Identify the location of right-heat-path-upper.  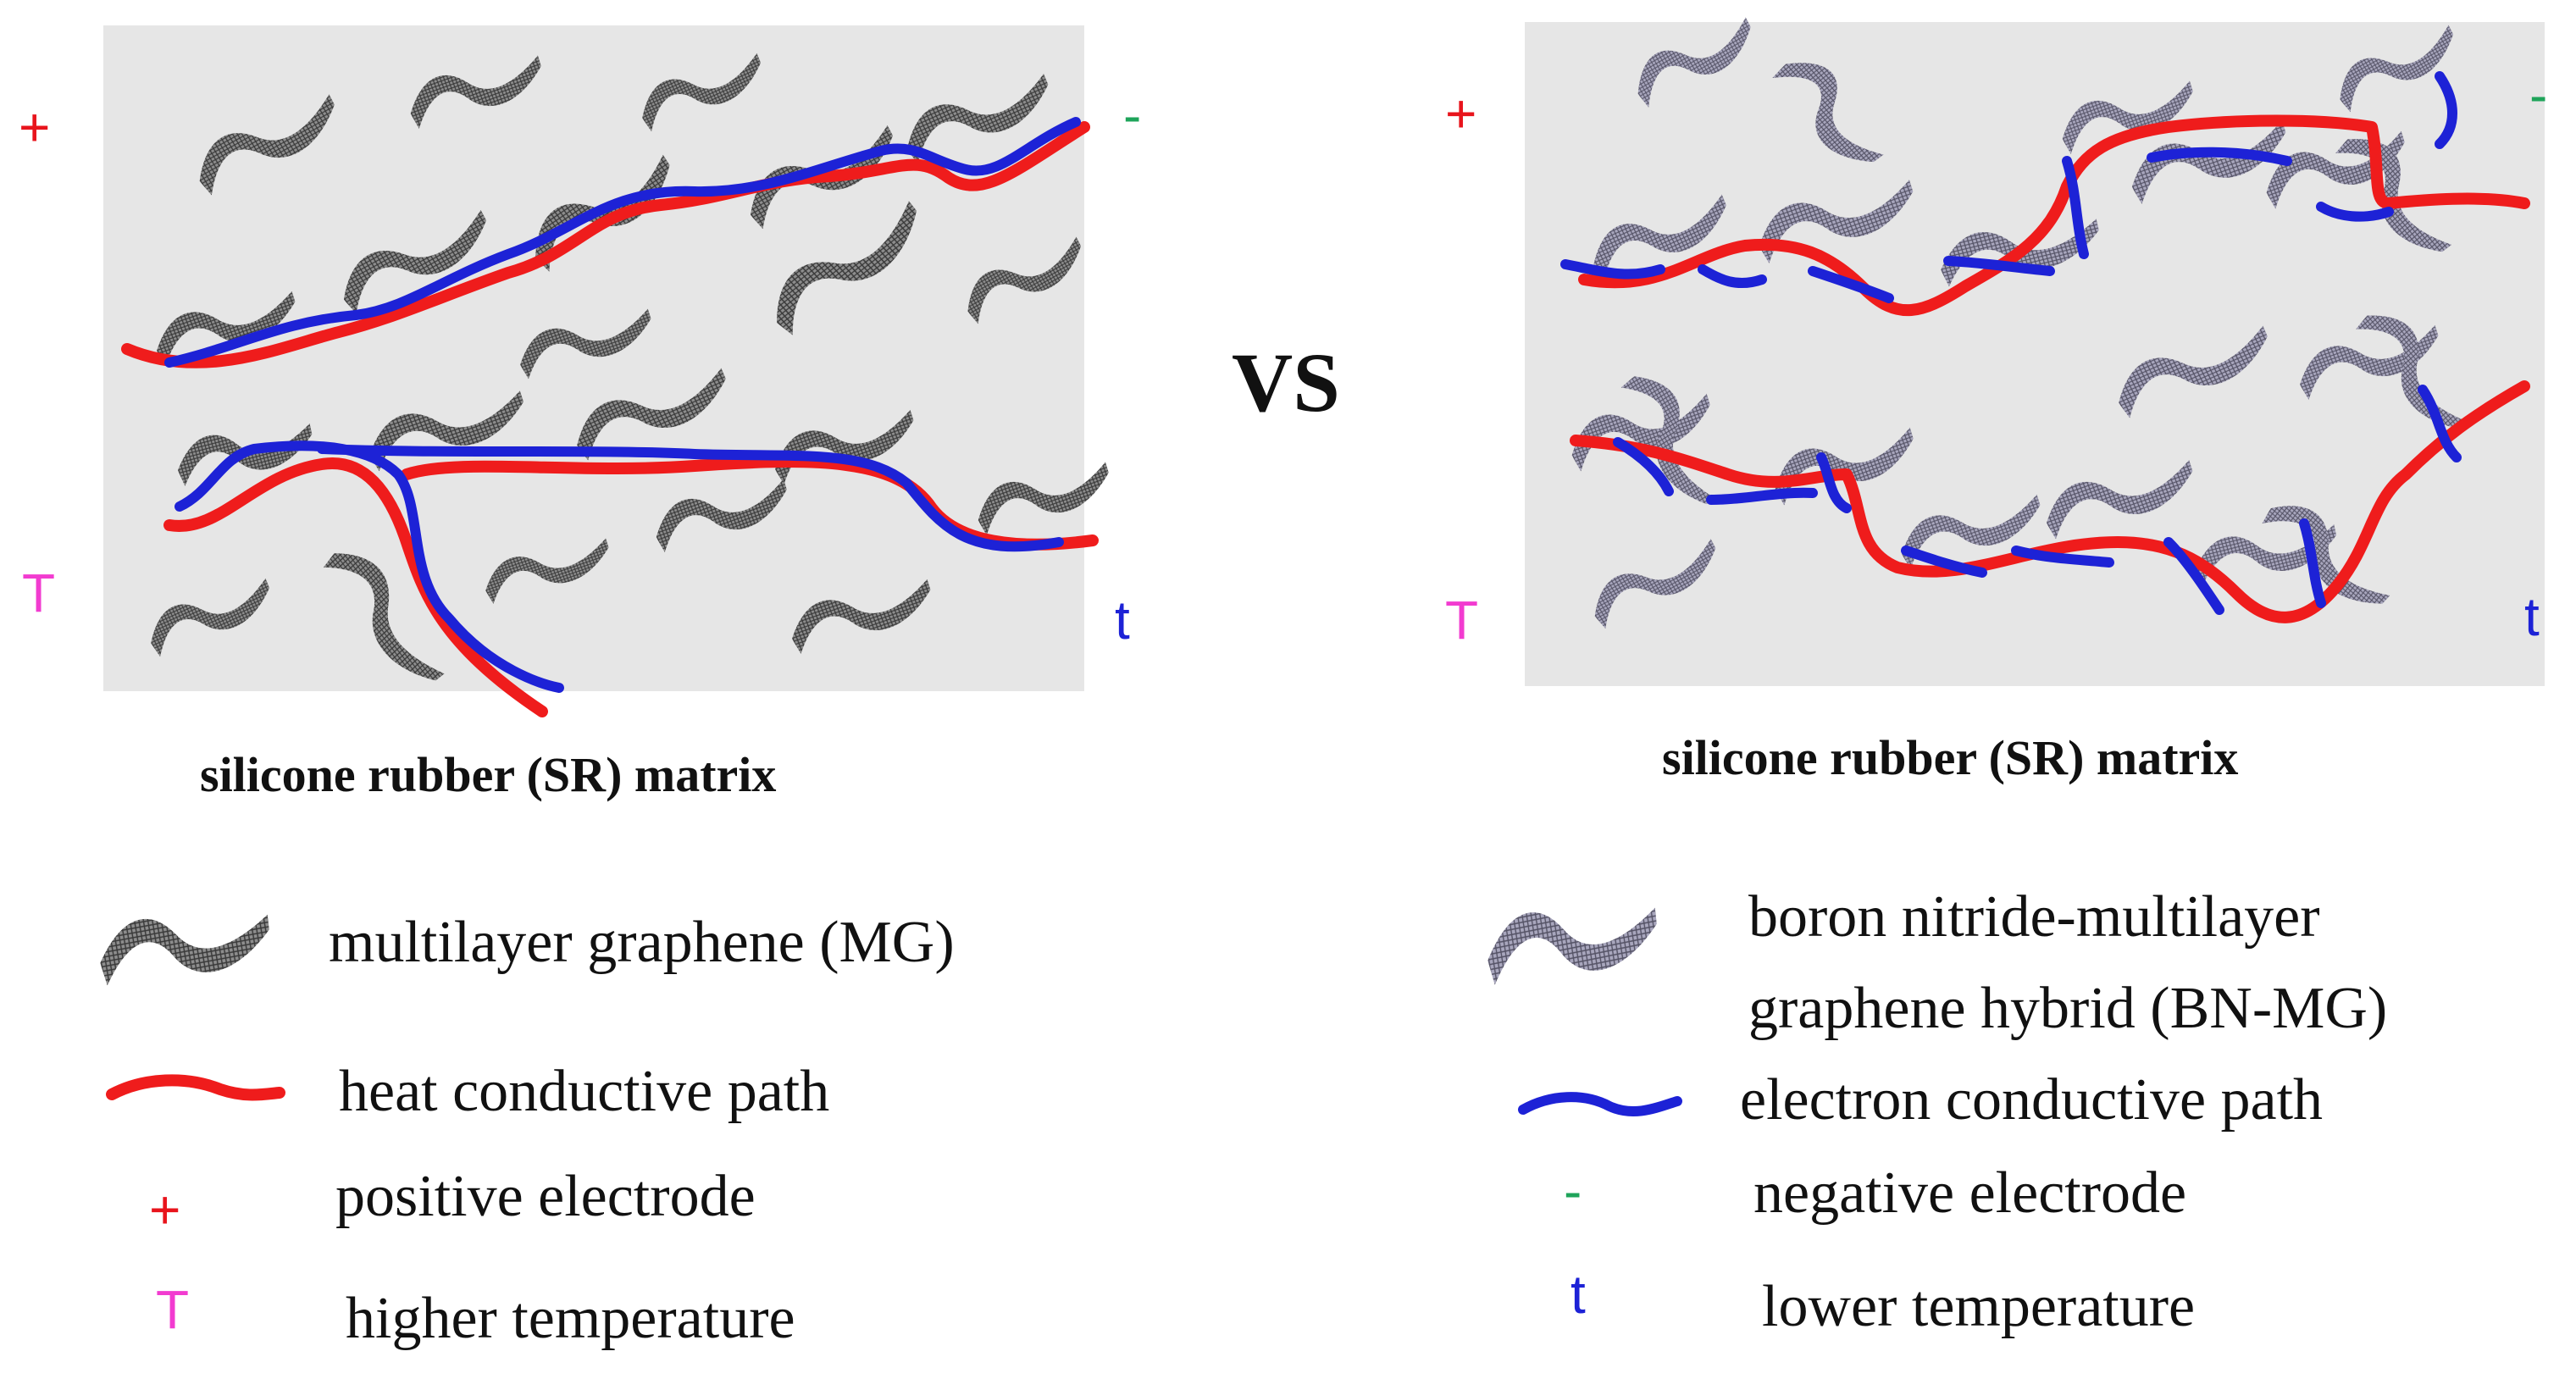
(2054, 215).